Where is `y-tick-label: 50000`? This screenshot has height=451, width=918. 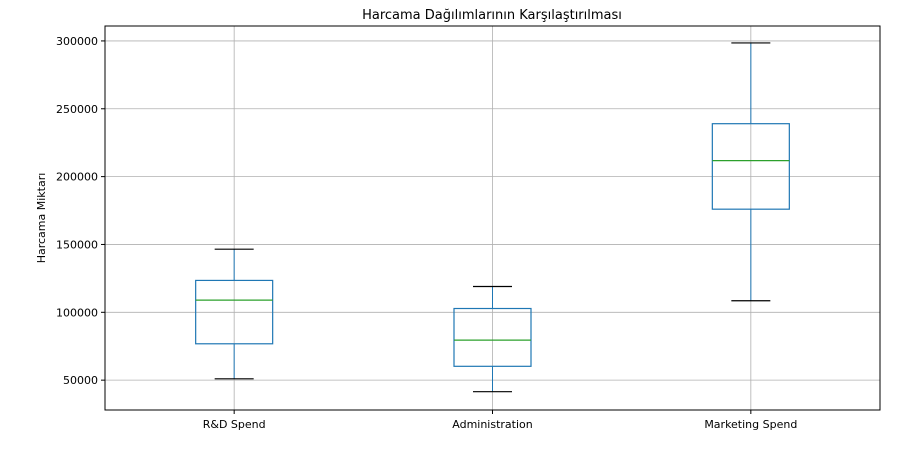
y-tick-label: 50000 is located at coordinates (80, 380).